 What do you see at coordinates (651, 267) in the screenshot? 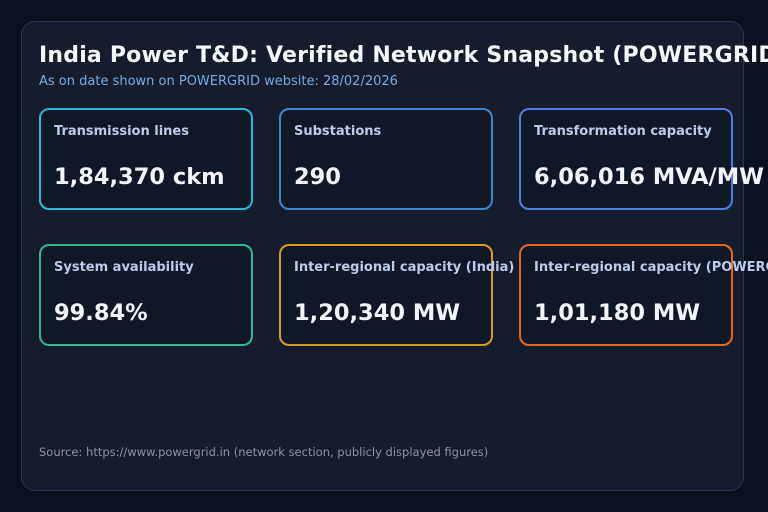
I see `stat-card-label: Inter-regional capacity (POWERGRID)` at bounding box center [651, 267].